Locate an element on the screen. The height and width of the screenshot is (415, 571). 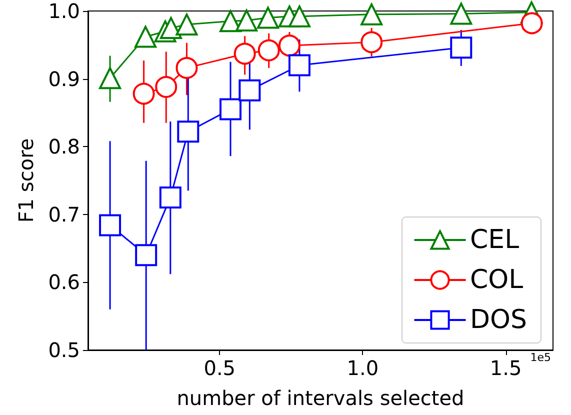
text: 1e5 is located at coordinates (540, 357).